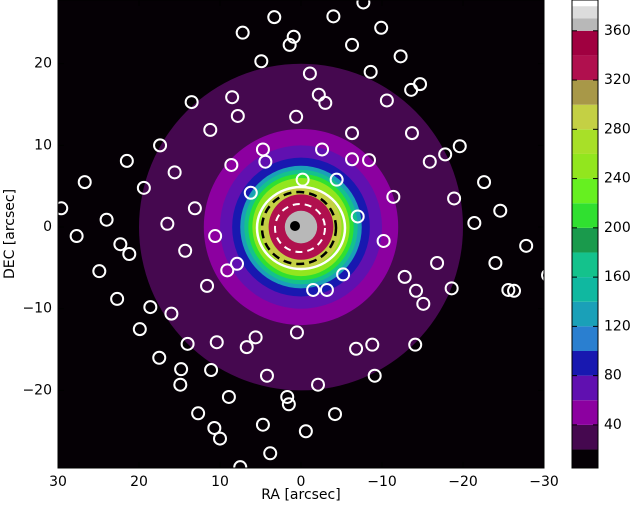 The width and height of the screenshot is (634, 510). What do you see at coordinates (613, 376) in the screenshot?
I see `colorbar-tick-label: 80` at bounding box center [613, 376].